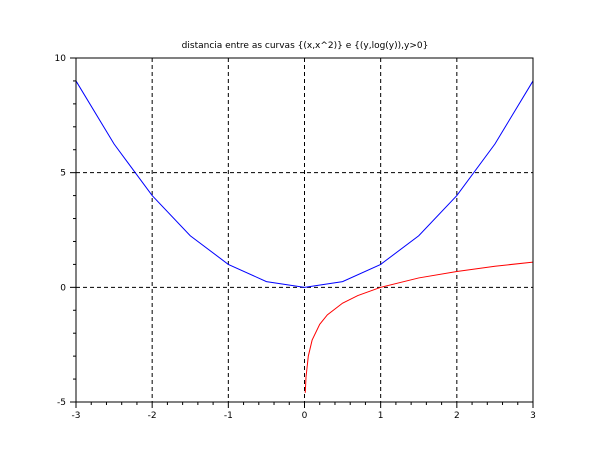 This screenshot has height=460, width=610. What do you see at coordinates (381, 416) in the screenshot?
I see `x-tick-label: 1` at bounding box center [381, 416].